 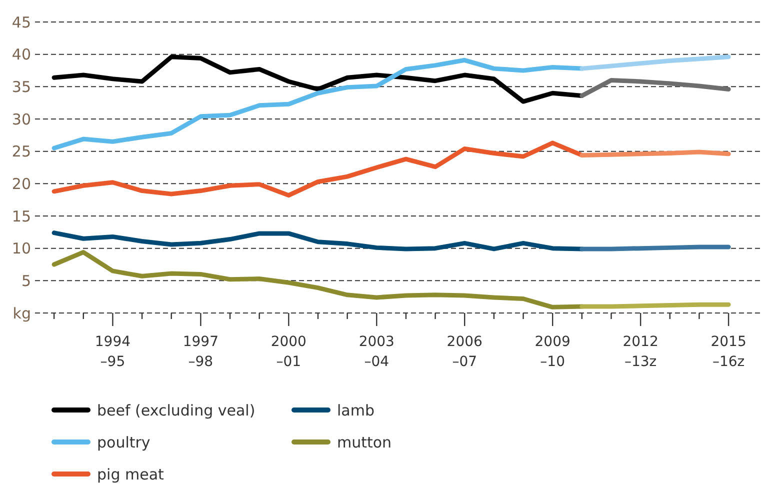 What do you see at coordinates (176, 410) in the screenshot?
I see `legend-label: beef (excluding veal)` at bounding box center [176, 410].